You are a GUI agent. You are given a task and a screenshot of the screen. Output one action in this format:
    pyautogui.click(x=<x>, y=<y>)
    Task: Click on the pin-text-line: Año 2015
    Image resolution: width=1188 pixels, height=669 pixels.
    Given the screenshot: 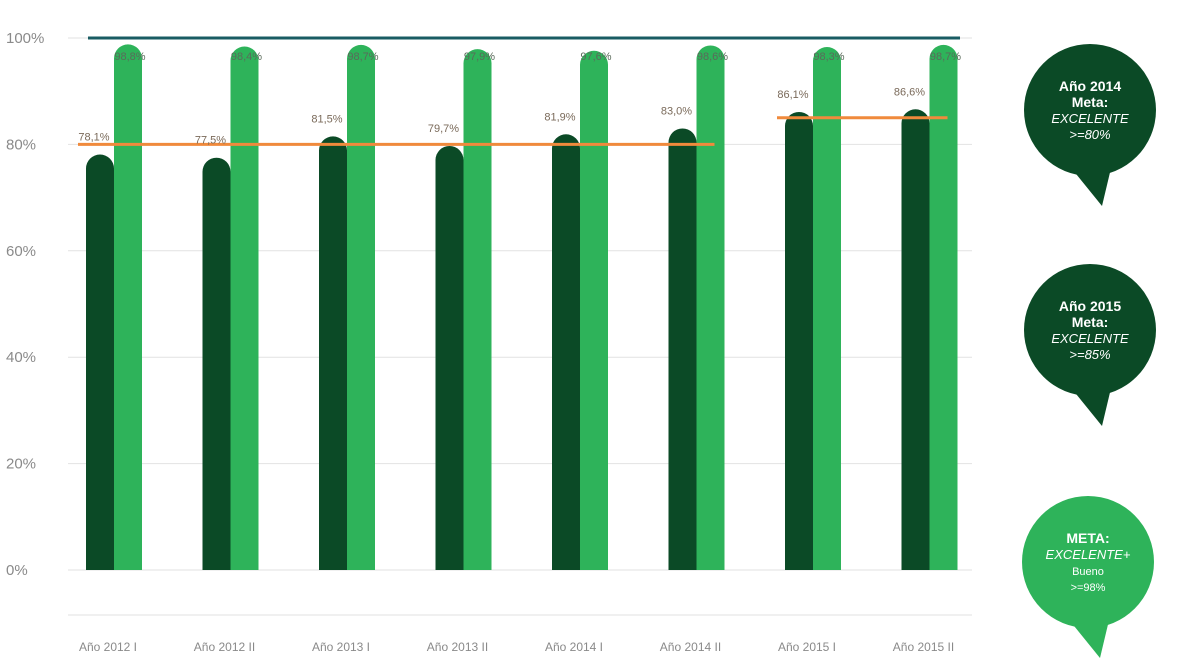 What is the action you would take?
    pyautogui.click(x=1090, y=306)
    